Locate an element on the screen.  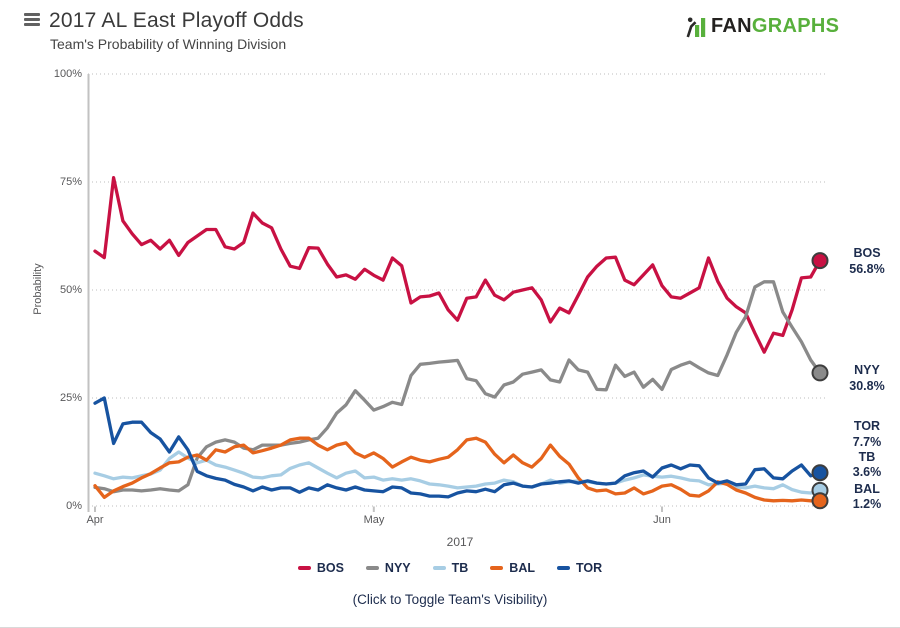
legend-label-nyy: NYY is located at coordinates (397, 568).